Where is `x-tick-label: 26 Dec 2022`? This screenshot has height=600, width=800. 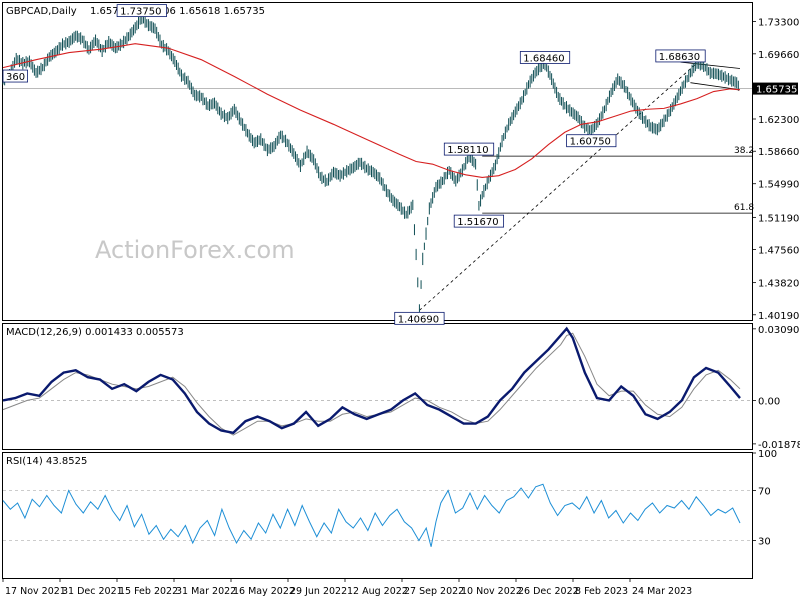 x-tick-label: 26 Dec 2022 is located at coordinates (548, 591).